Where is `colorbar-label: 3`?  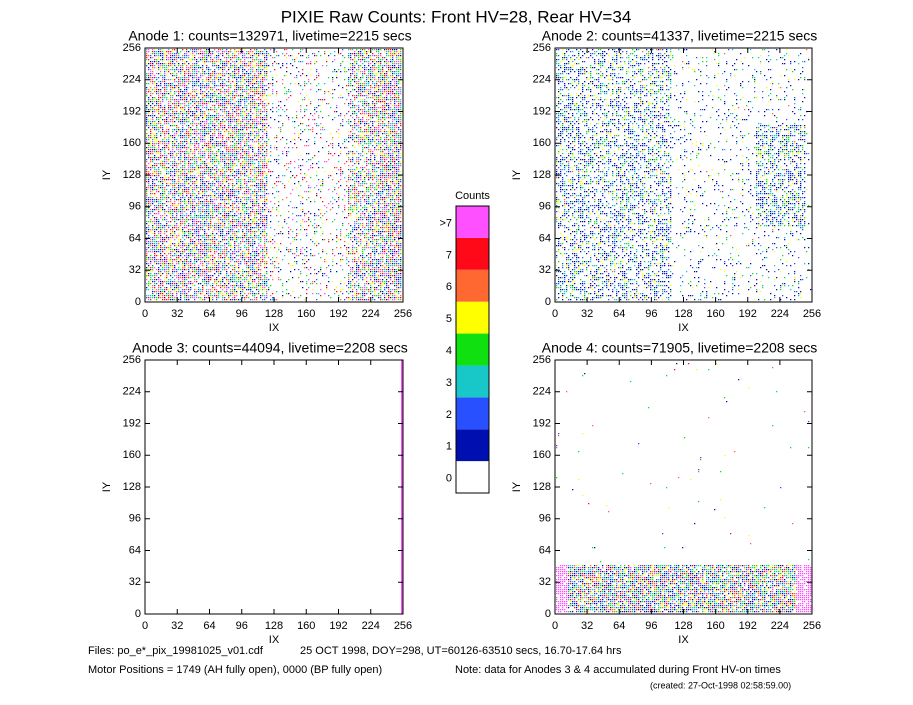 colorbar-label: 3 is located at coordinates (449, 383).